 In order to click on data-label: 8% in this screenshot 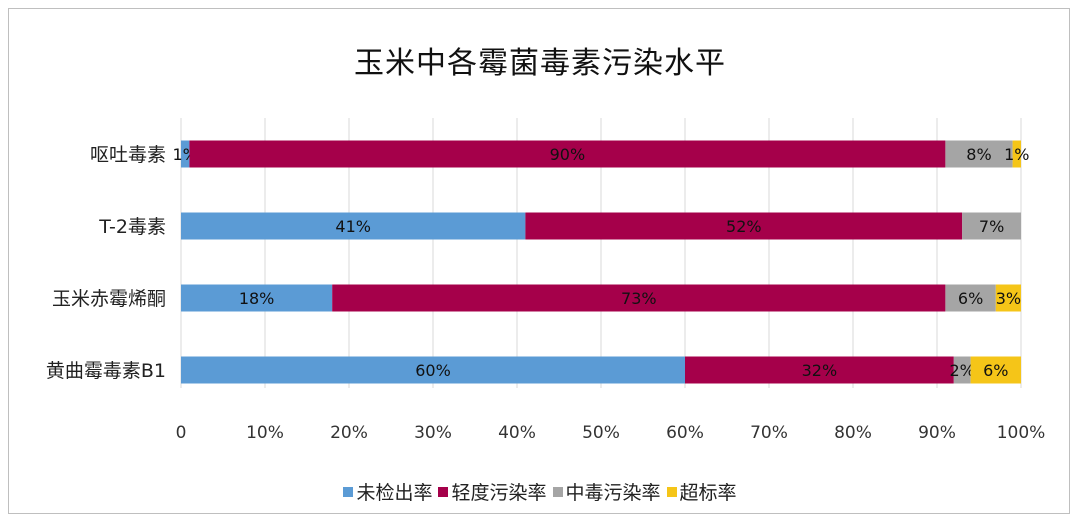, I will do `click(978, 154)`.